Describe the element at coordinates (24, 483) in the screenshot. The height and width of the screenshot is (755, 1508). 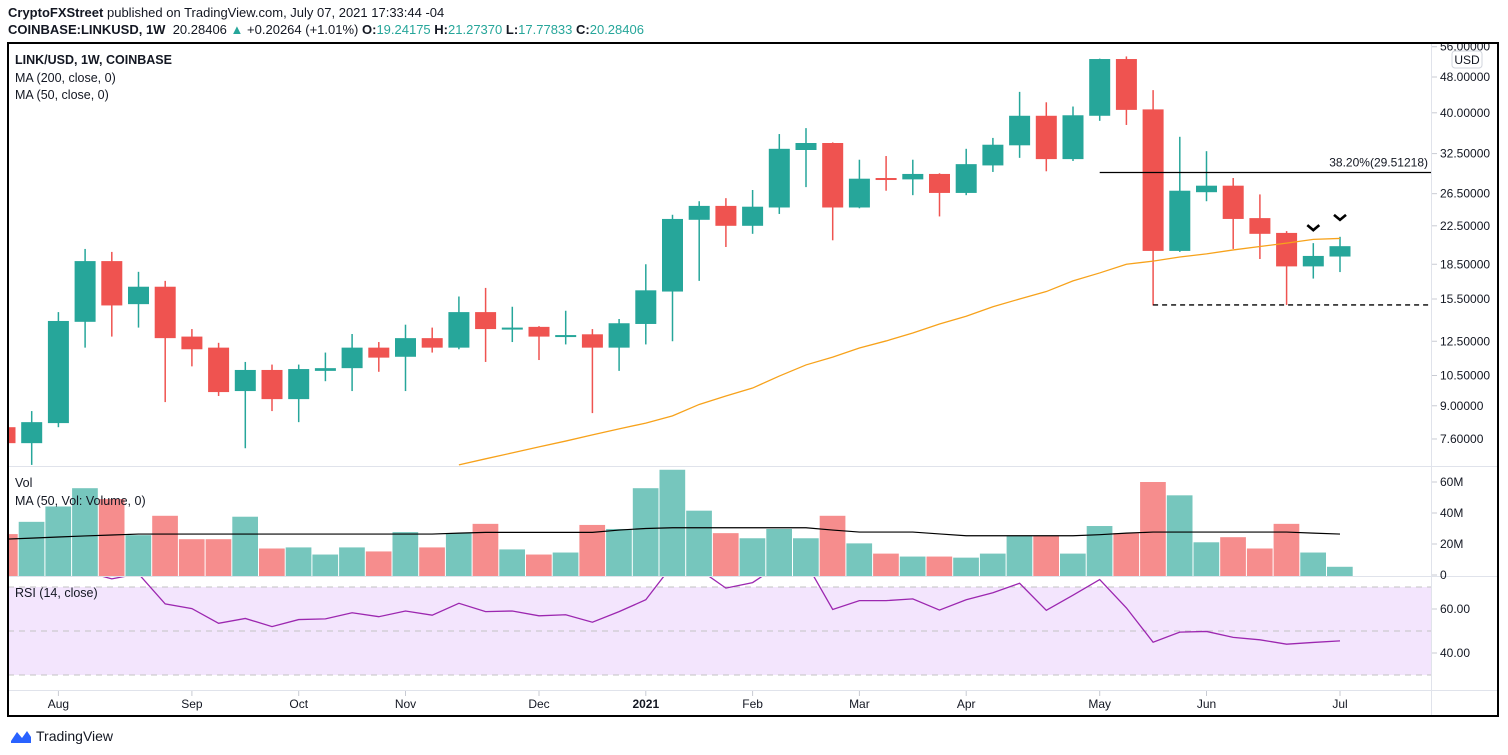
I see `legend-vol: Vol` at that location.